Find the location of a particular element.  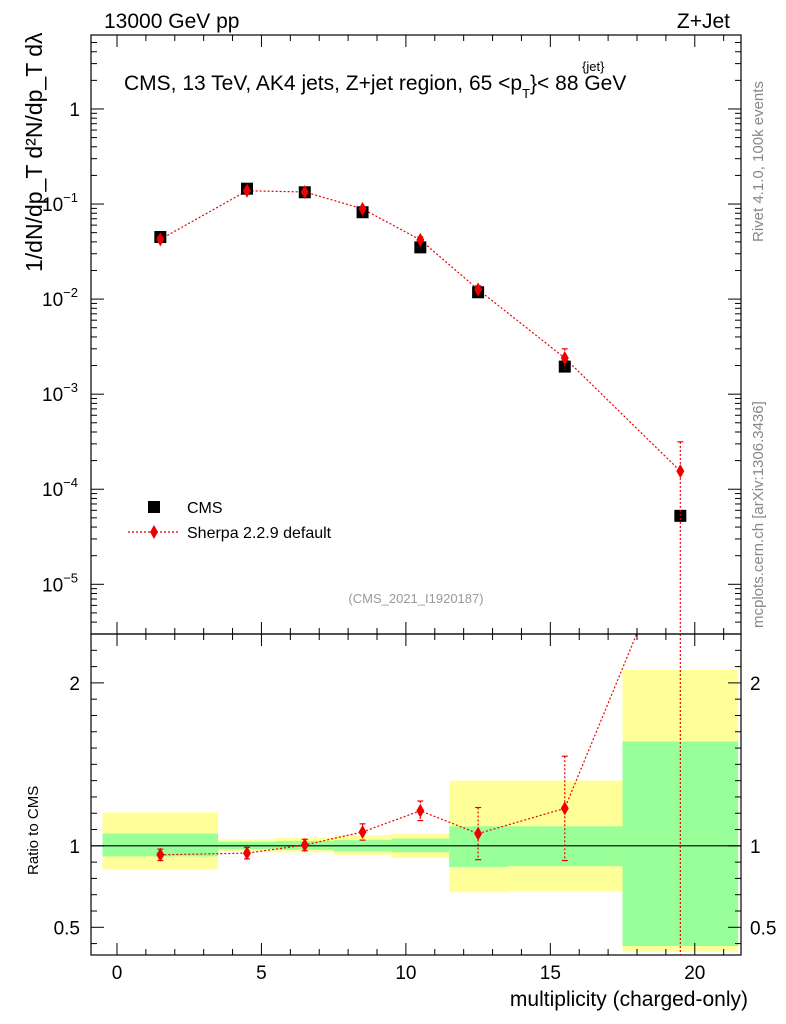

analysis-watermark: (CMS_2021_I1920187) is located at coordinates (415, 598).